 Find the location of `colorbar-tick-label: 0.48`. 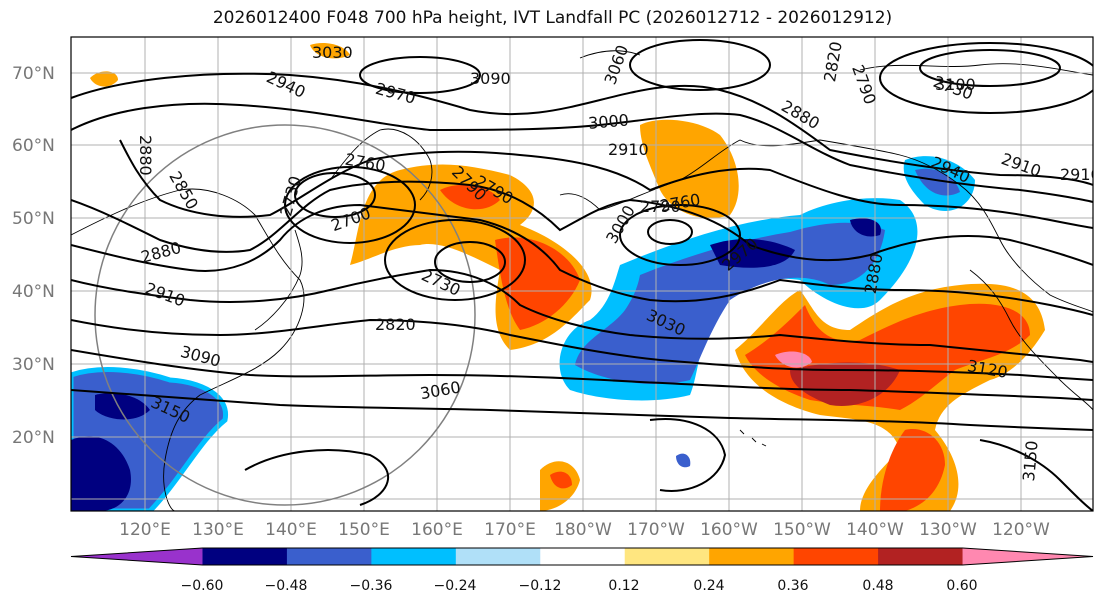

colorbar-tick-label: 0.48 is located at coordinates (877, 586).